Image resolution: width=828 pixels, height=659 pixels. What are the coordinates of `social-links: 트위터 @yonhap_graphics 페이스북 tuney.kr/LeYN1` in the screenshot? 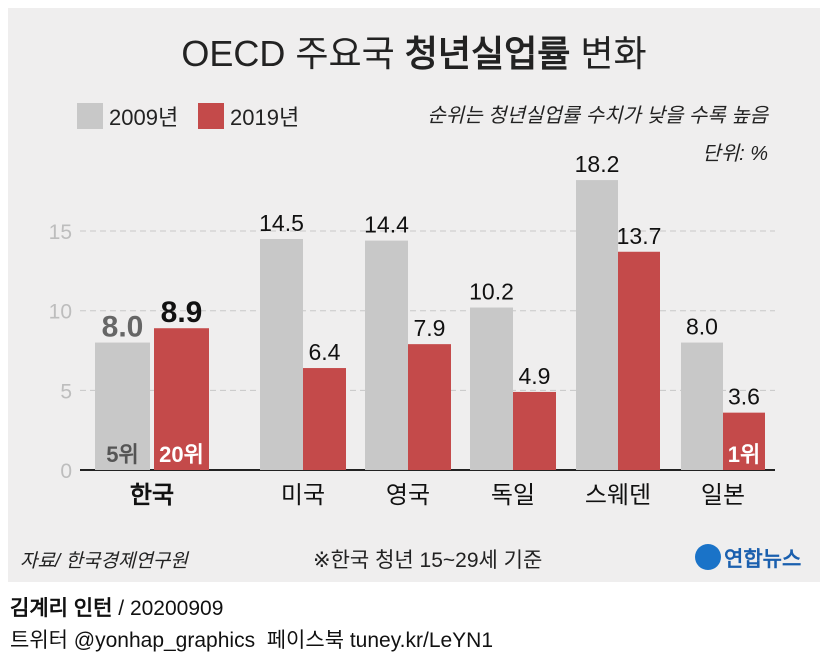 It's located at (252, 640).